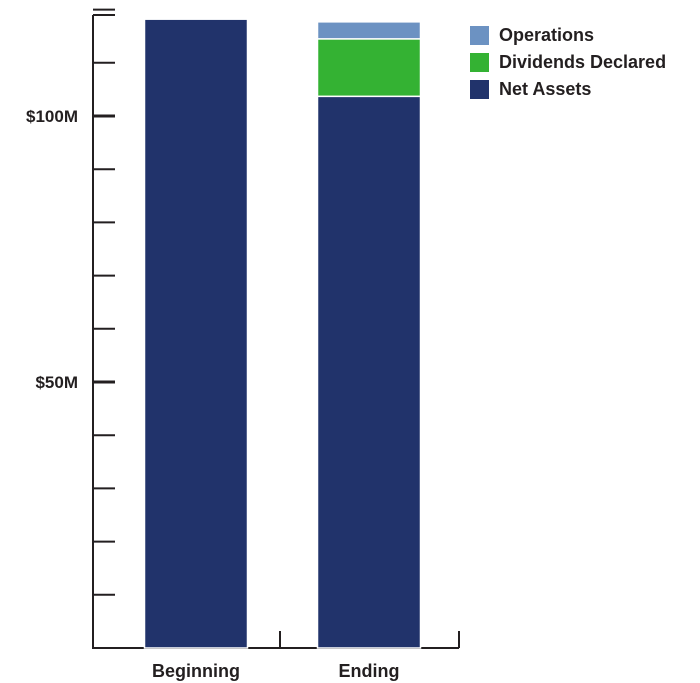  I want to click on chart-legend: Operations Dividends Declared Net Assets, so click(568, 62).